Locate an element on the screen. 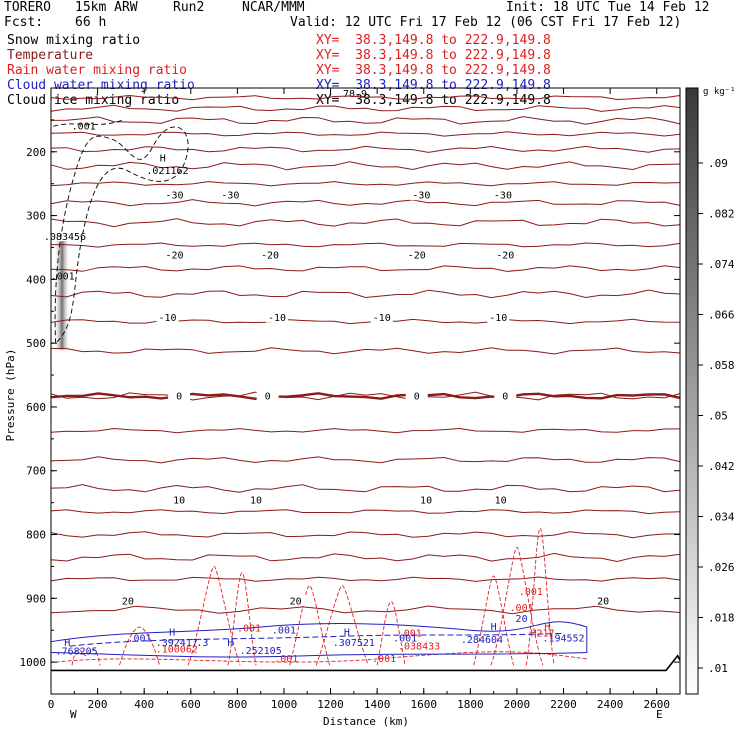  x-tick-label: 400 is located at coordinates (144, 704).